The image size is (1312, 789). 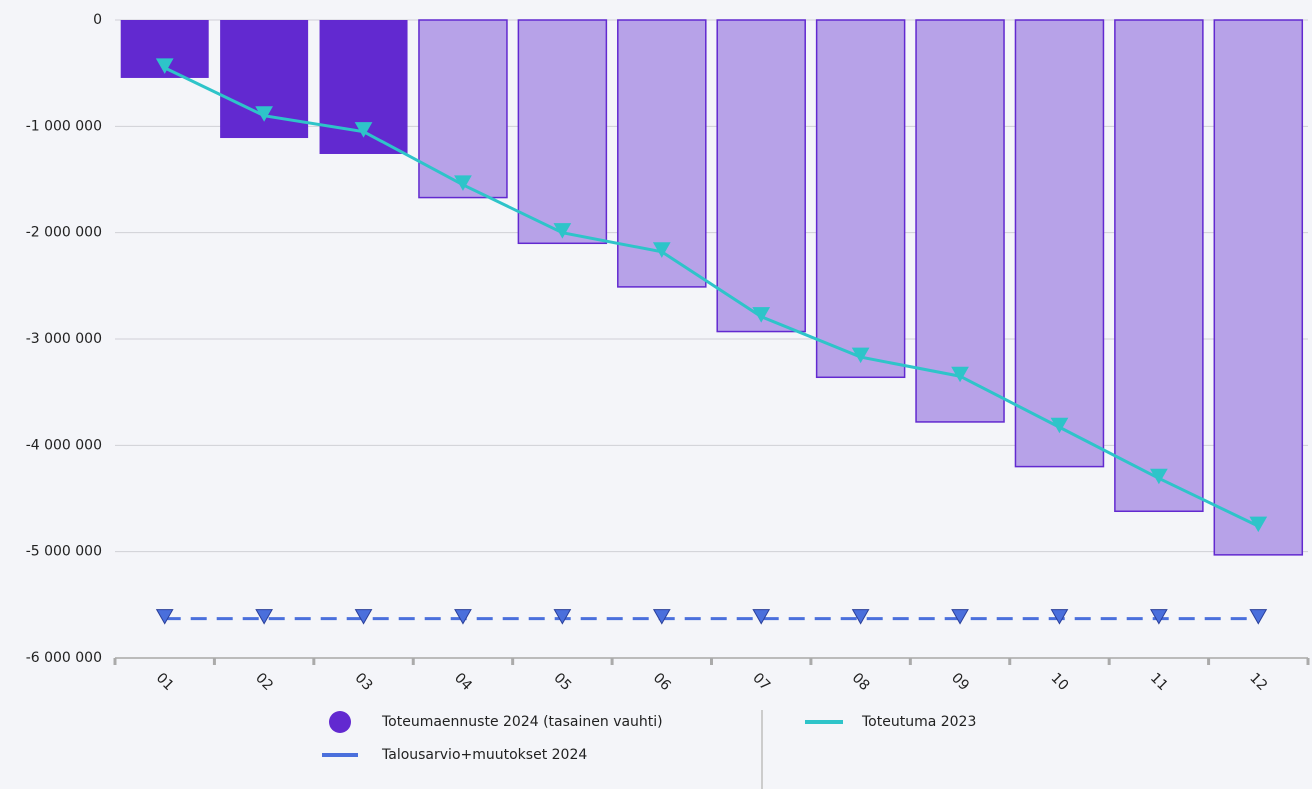 I want to click on y-tick-label: 0, so click(x=97, y=20).